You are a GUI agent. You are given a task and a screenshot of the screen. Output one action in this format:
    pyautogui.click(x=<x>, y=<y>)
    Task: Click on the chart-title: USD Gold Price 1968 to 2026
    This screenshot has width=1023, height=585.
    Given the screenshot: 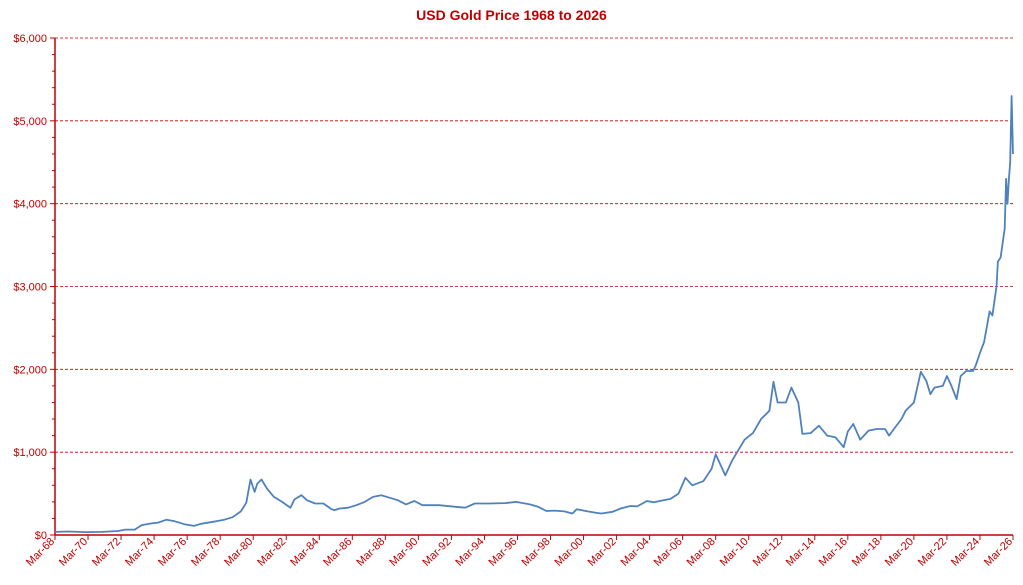 What is the action you would take?
    pyautogui.click(x=511, y=15)
    